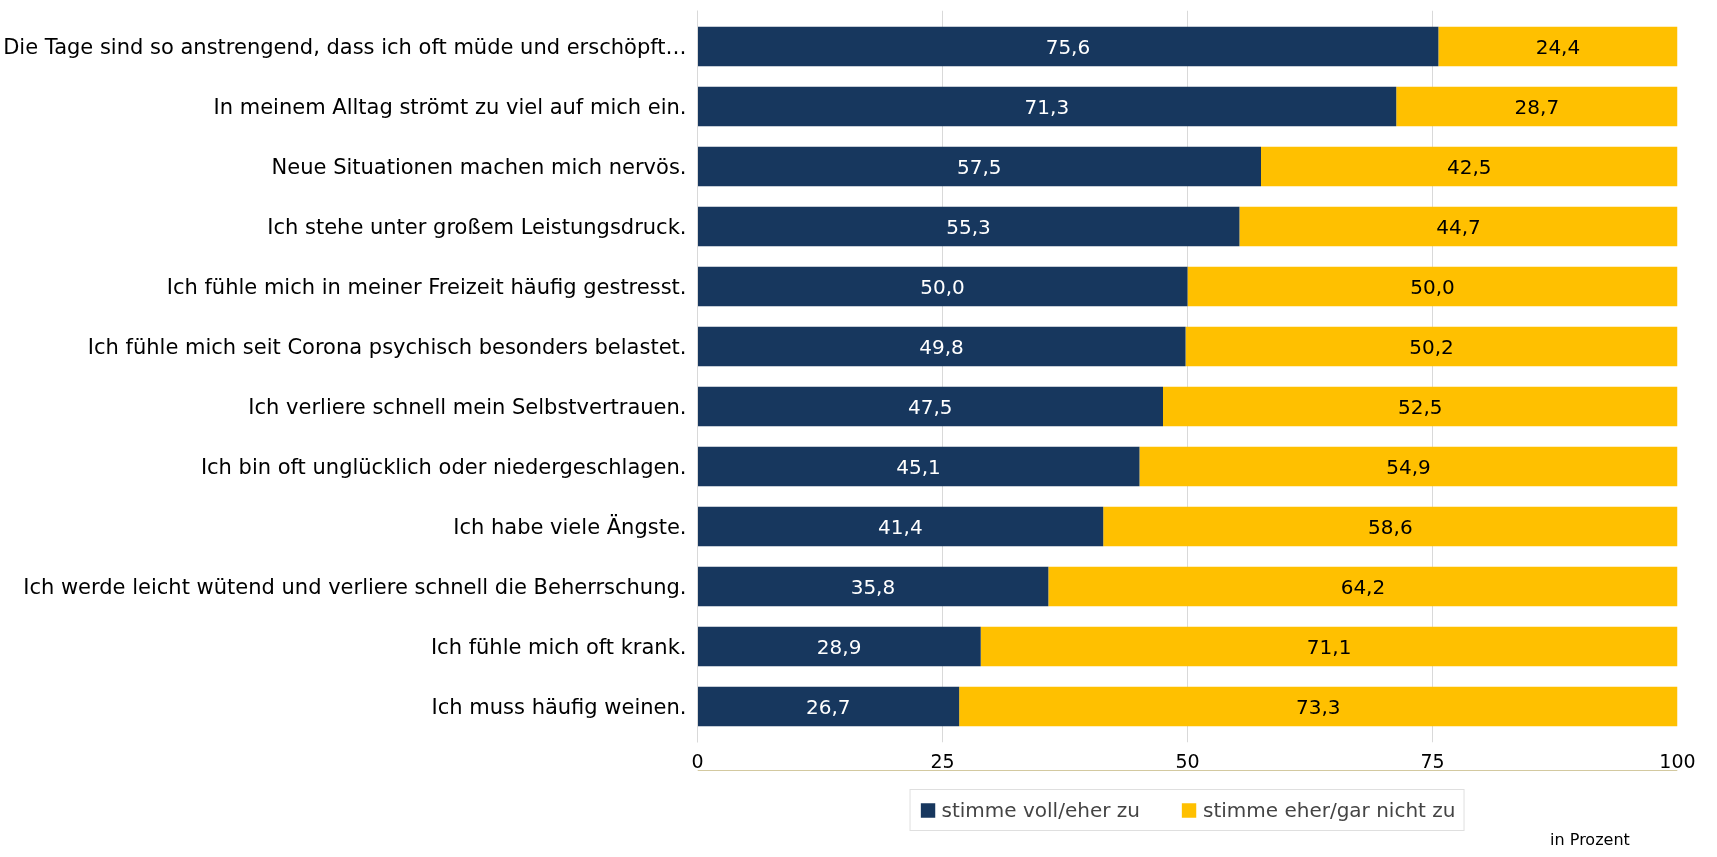  I want to click on data-label: 55,3, so click(968, 226).